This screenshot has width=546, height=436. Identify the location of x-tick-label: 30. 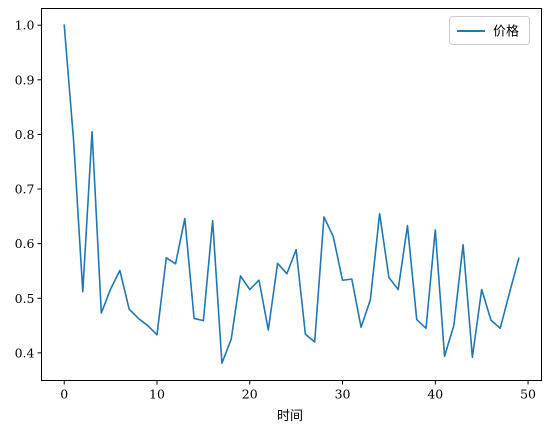
(343, 394).